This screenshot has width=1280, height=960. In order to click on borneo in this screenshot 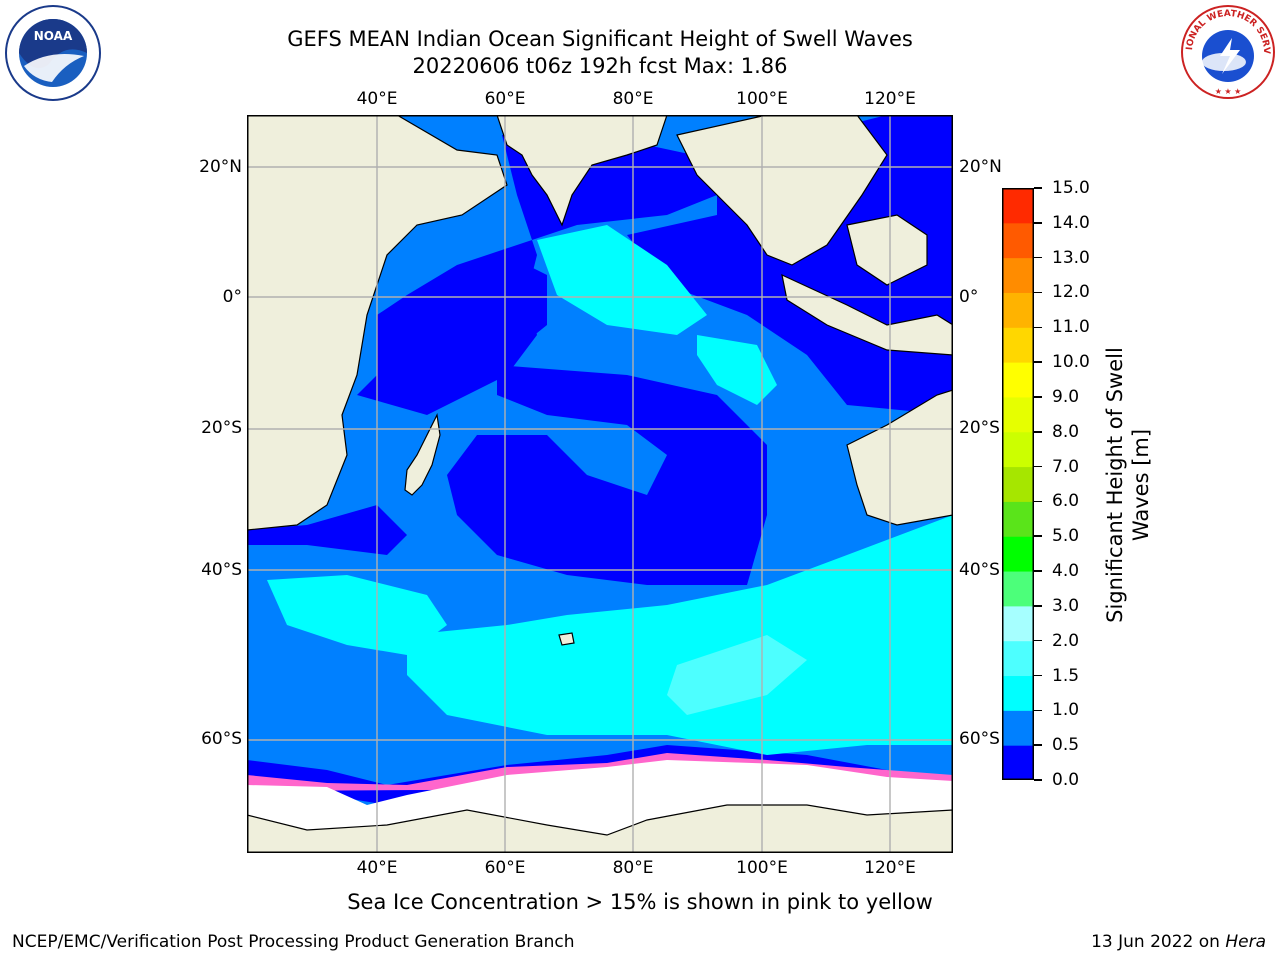, I will do `click(887, 250)`.